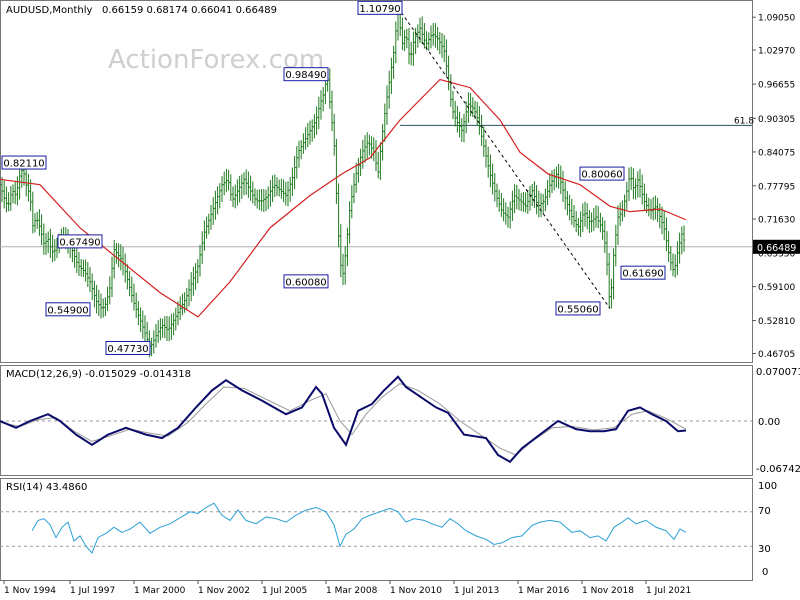 This screenshot has height=600, width=800. What do you see at coordinates (189, 10) in the screenshot?
I see `ohlc-label: 0.66159 0.68174 0.66041 0.66489` at bounding box center [189, 10].